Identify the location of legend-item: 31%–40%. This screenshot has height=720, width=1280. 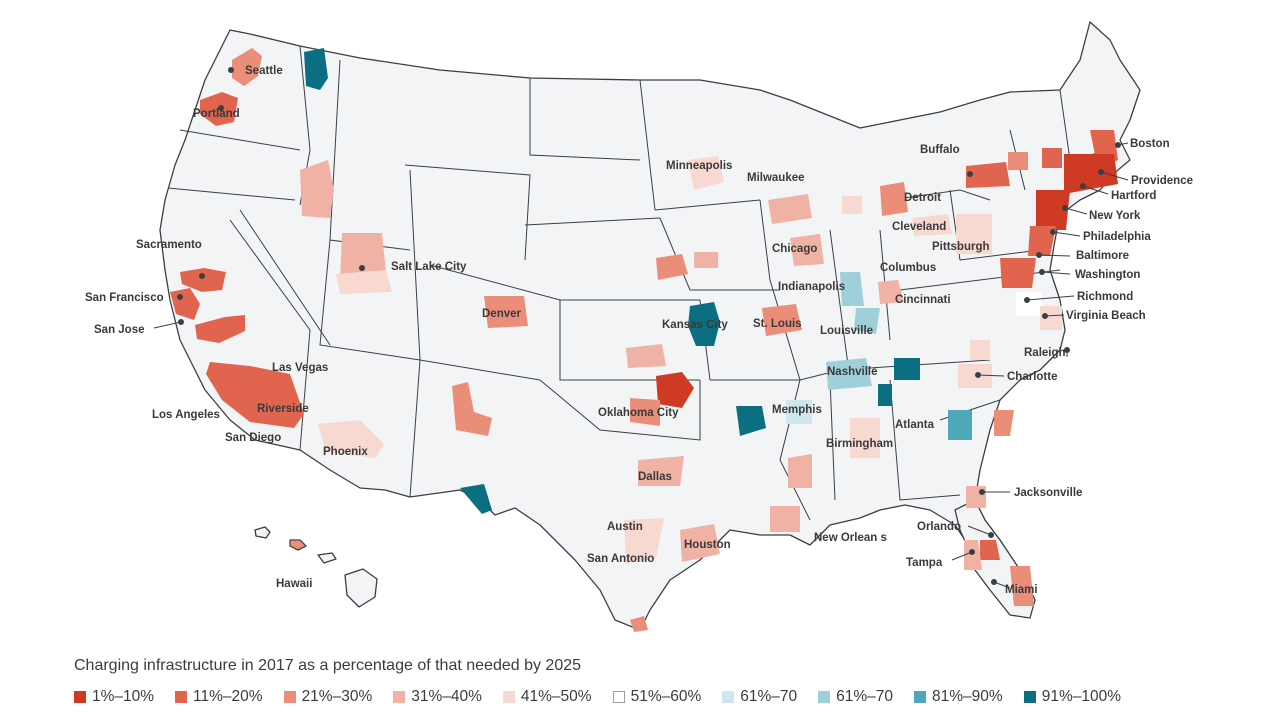
(437, 697).